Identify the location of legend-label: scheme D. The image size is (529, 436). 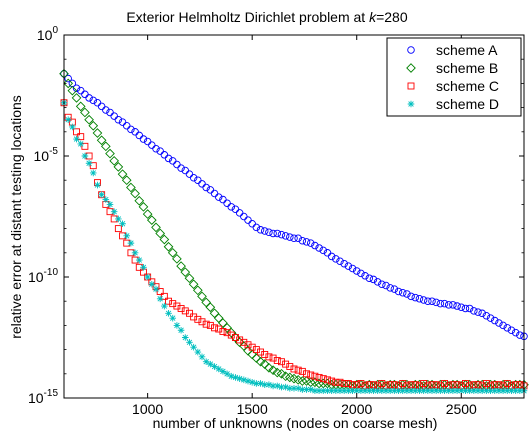
(467, 104).